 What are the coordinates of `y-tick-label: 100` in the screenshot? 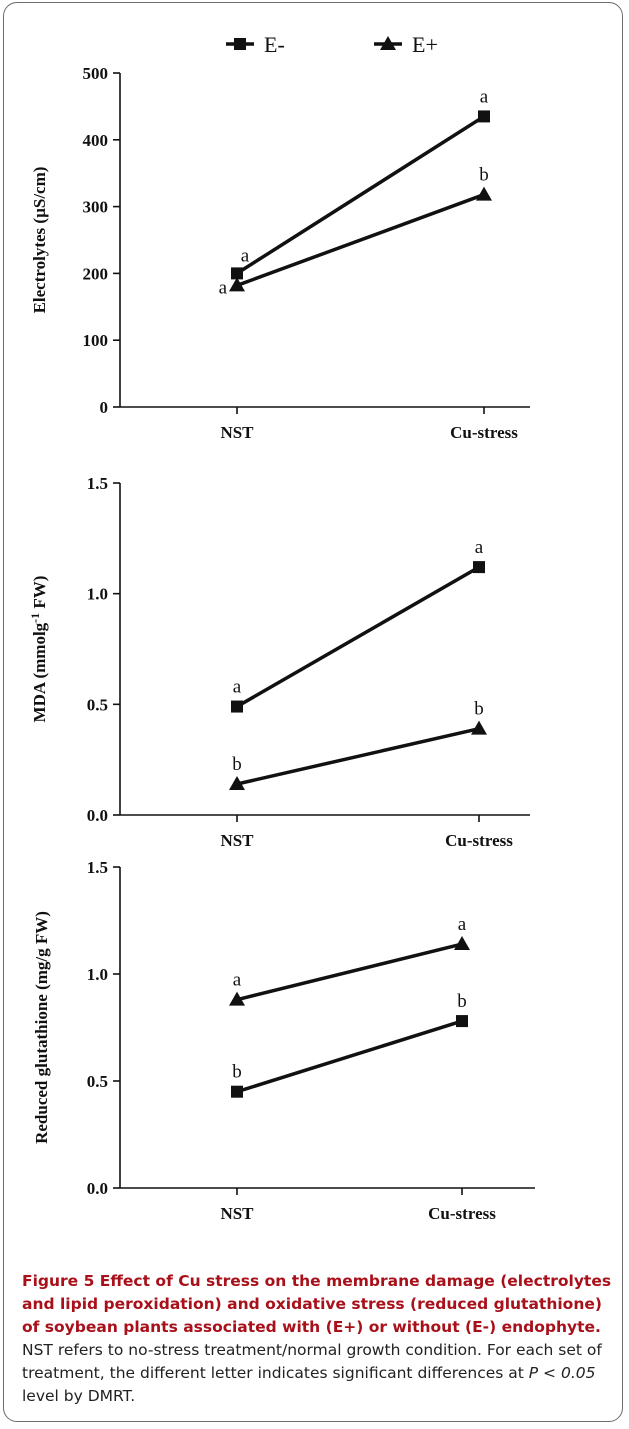 It's located at (96, 340).